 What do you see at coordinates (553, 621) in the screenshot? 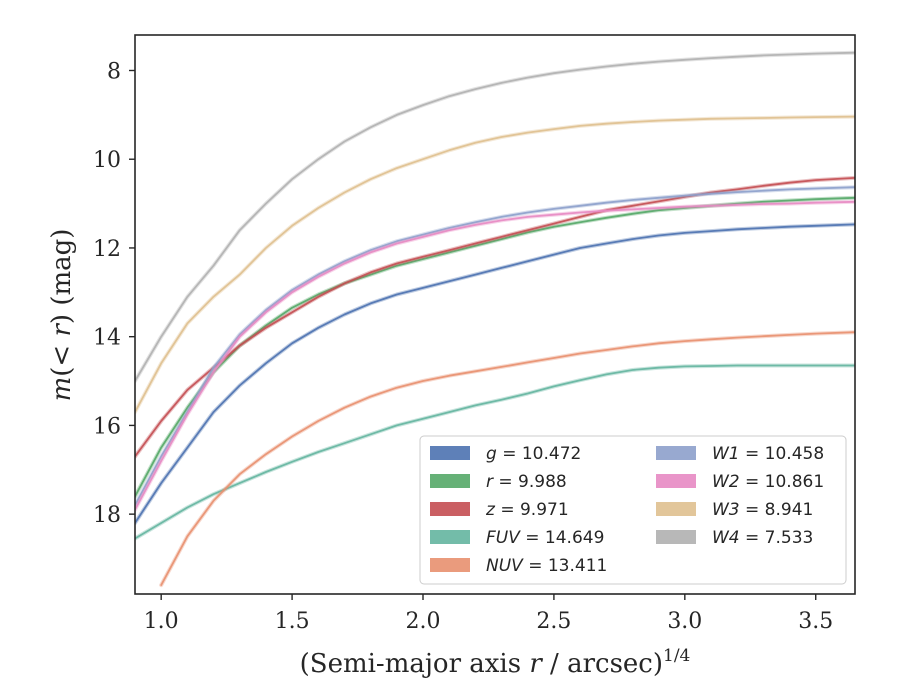
I see `x-tick-label: 2.5` at bounding box center [553, 621].